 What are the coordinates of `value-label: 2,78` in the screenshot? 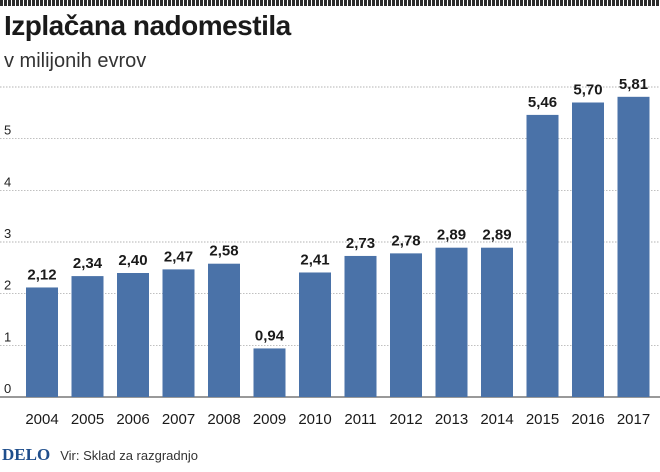 It's located at (405, 240).